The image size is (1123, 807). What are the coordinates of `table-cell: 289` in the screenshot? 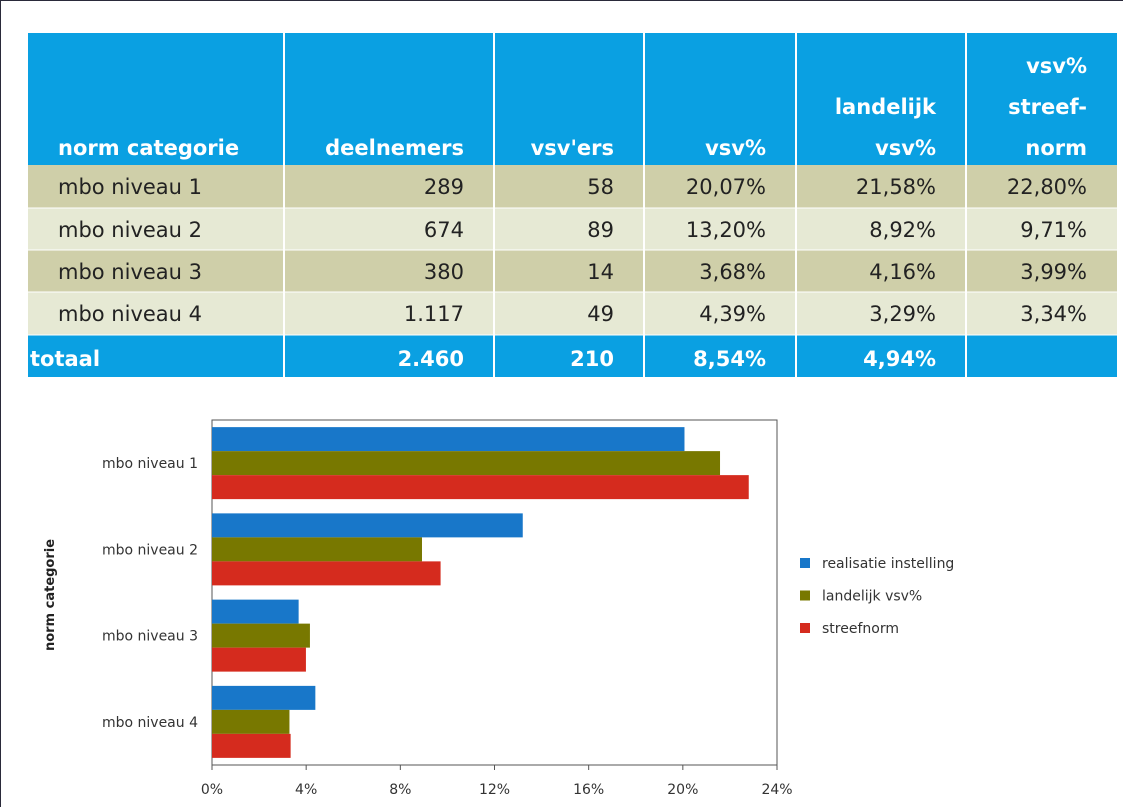 It's located at (444, 187).